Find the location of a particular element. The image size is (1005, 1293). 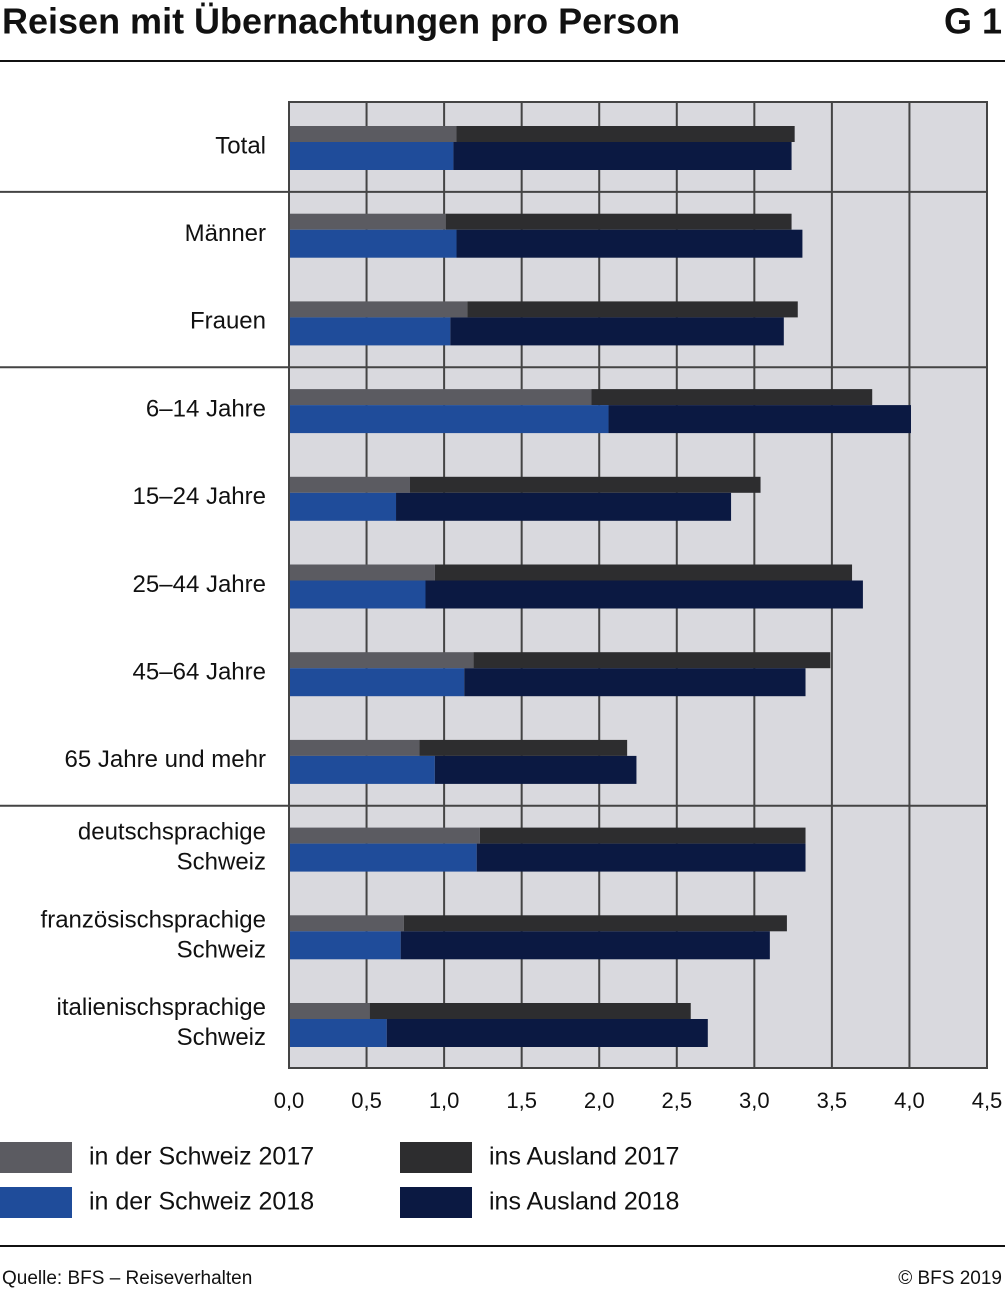

category-label: 15–24 Jahre is located at coordinates (199, 496).